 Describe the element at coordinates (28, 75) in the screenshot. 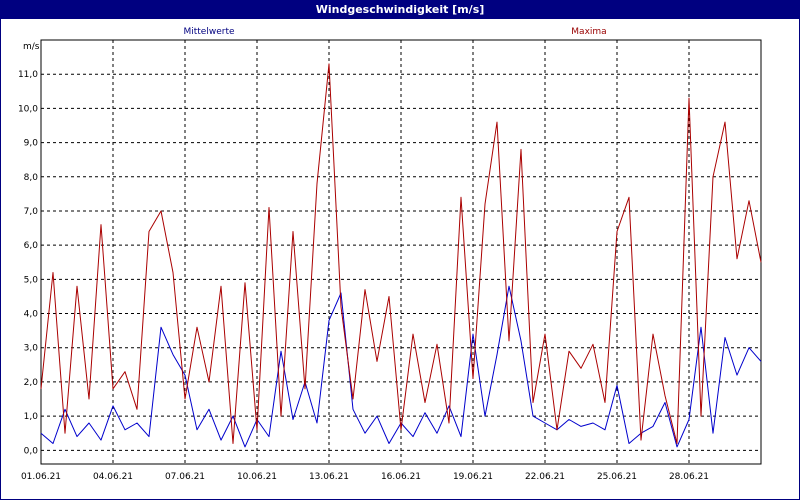

I see `y-tick-label: 11,0` at that location.